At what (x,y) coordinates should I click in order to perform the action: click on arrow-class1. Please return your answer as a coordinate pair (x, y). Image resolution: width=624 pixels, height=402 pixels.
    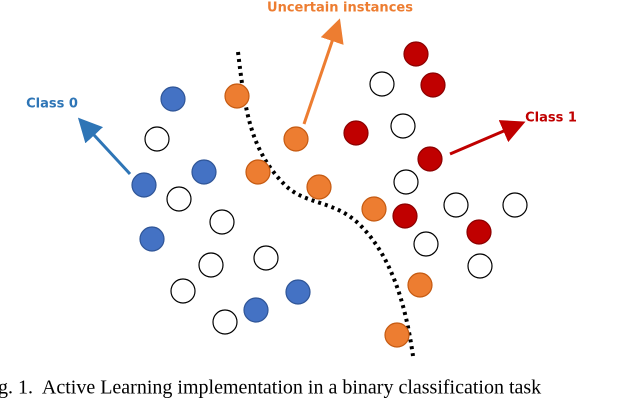
    Looking at the image, I should click on (487, 138).